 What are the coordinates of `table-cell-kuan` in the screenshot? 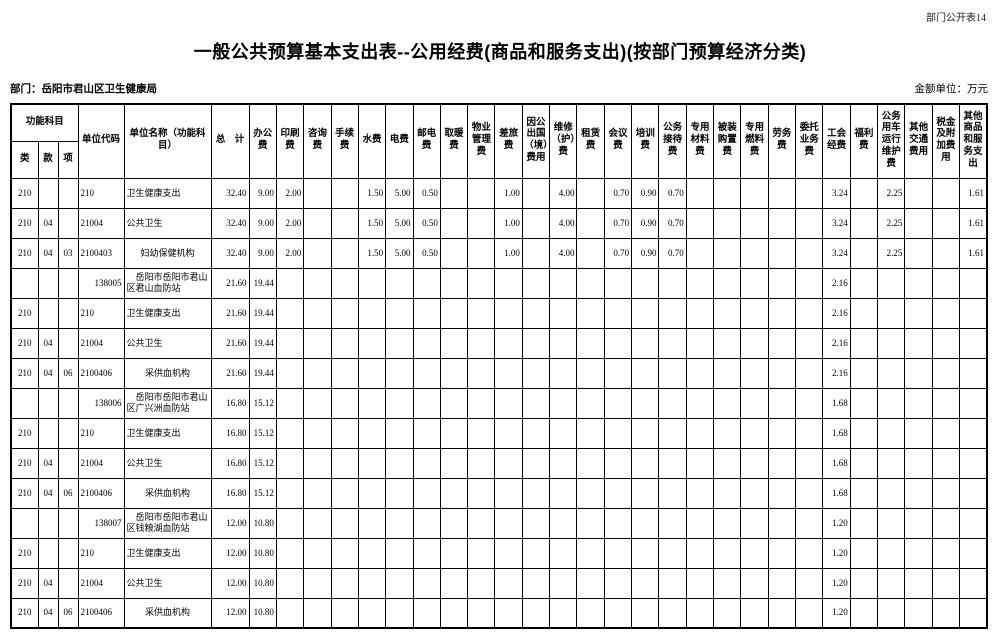 It's located at (48, 553).